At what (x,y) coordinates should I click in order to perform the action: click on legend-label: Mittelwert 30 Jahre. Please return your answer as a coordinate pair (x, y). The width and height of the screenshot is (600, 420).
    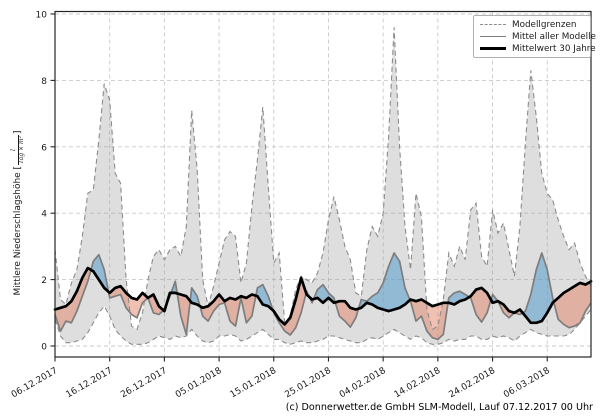
    Looking at the image, I should click on (554, 48).